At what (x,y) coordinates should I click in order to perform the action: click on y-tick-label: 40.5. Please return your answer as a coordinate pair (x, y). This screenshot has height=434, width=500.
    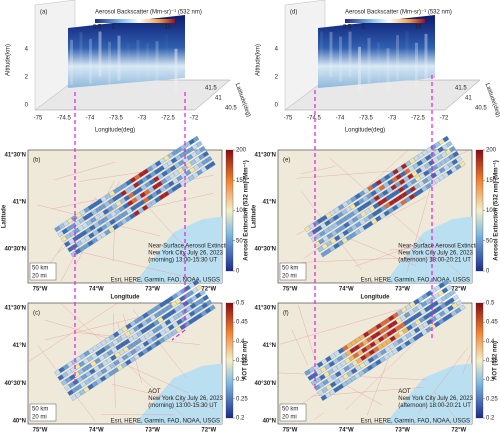
    Looking at the image, I should click on (481, 109).